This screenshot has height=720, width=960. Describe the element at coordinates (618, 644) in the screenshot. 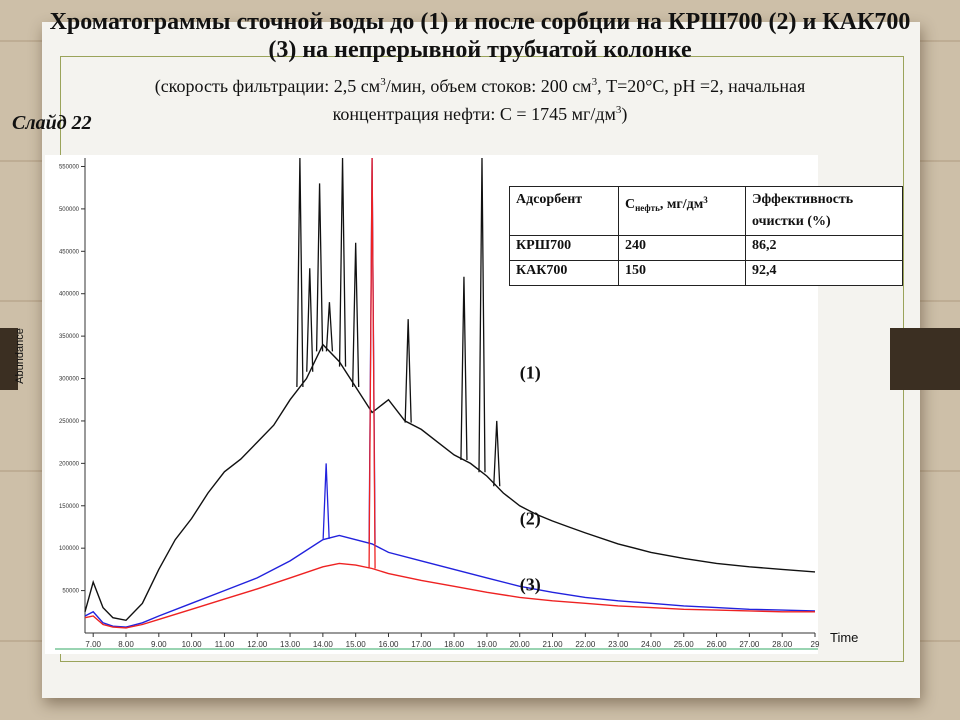

I see `x-tick-label: 23.00` at that location.